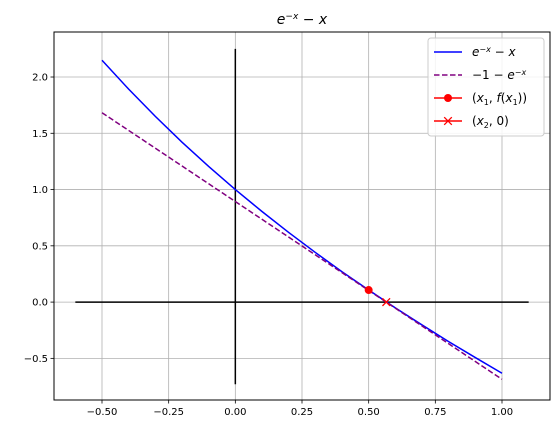 The height and width of the screenshot is (435, 559). What do you see at coordinates (36, 359) in the screenshot?
I see `y-tick-label: −0.5` at bounding box center [36, 359].